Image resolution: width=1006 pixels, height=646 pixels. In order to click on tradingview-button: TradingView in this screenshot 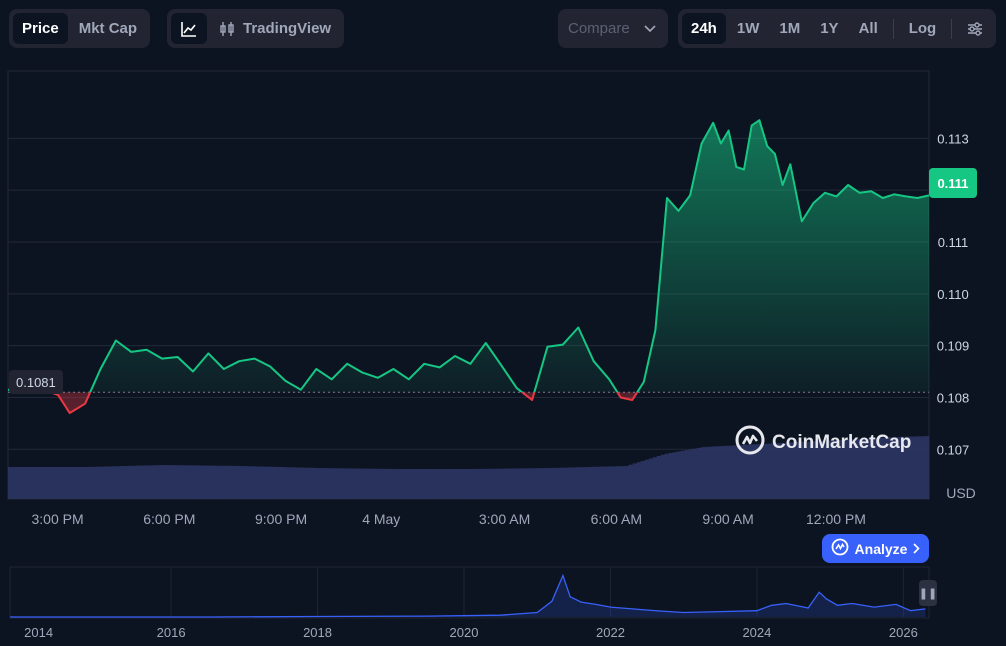, I will do `click(274, 28)`.